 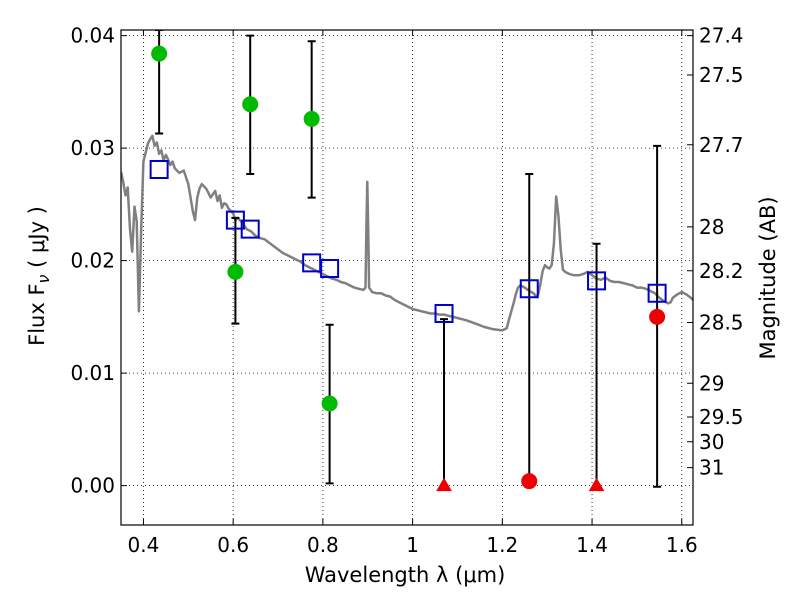 What do you see at coordinates (92, 373) in the screenshot?
I see `y-tick-label: 0.01` at bounding box center [92, 373].